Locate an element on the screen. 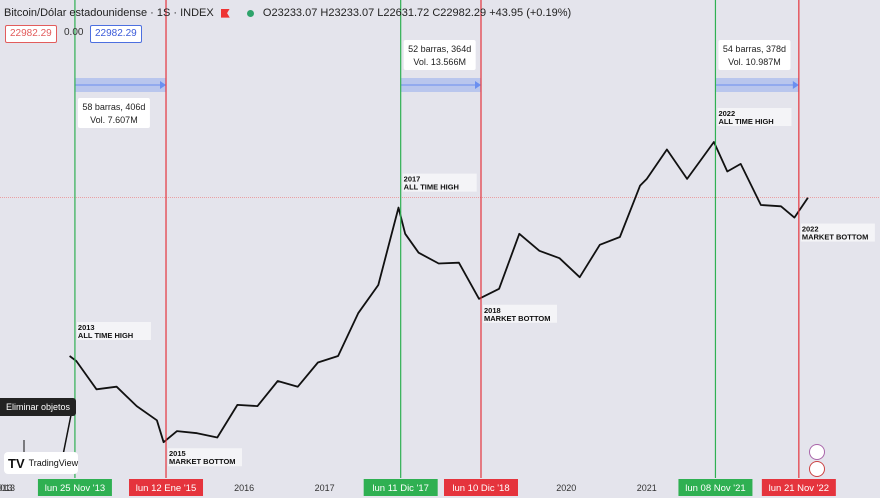  buy-price-button: 22982.29 is located at coordinates (116, 34).